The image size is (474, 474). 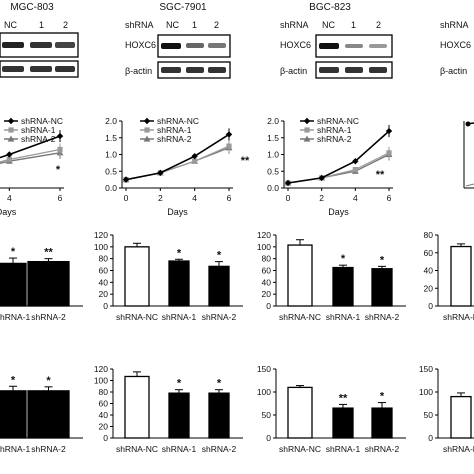 I want to click on blot-row-label: HOXC6, so click(x=295, y=45).